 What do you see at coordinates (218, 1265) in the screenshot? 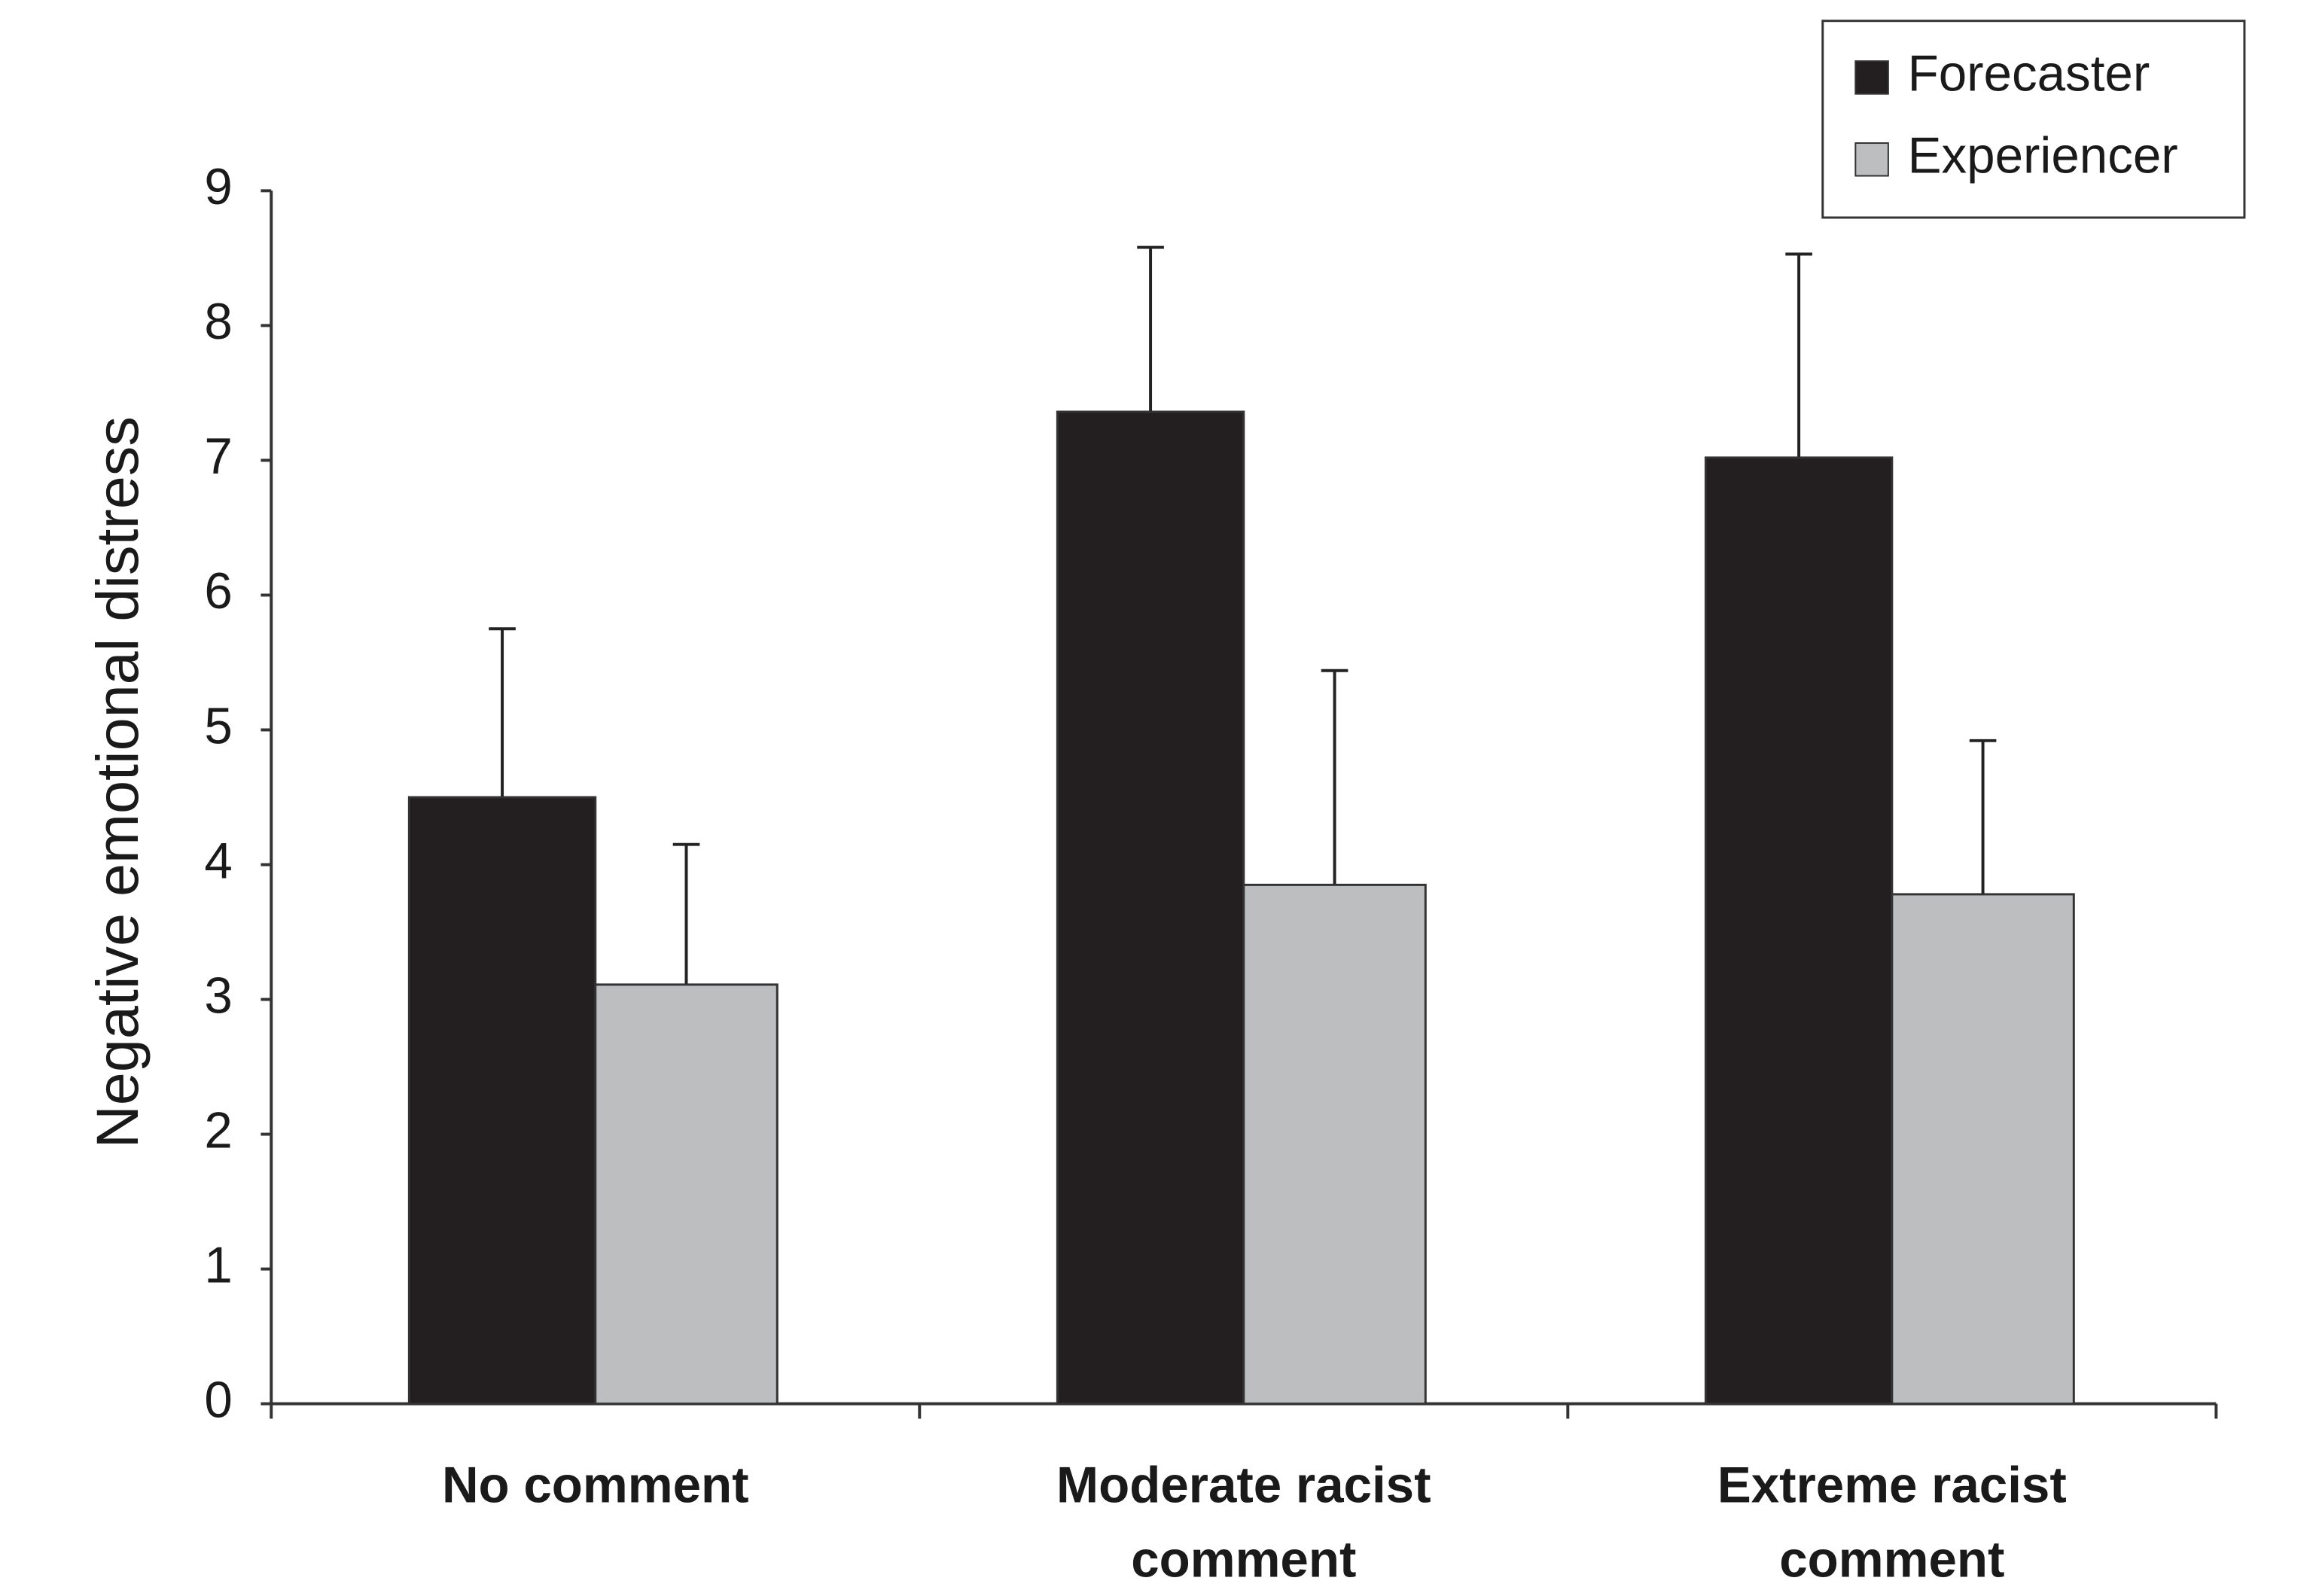
I see `y-tick-label: 1` at bounding box center [218, 1265].